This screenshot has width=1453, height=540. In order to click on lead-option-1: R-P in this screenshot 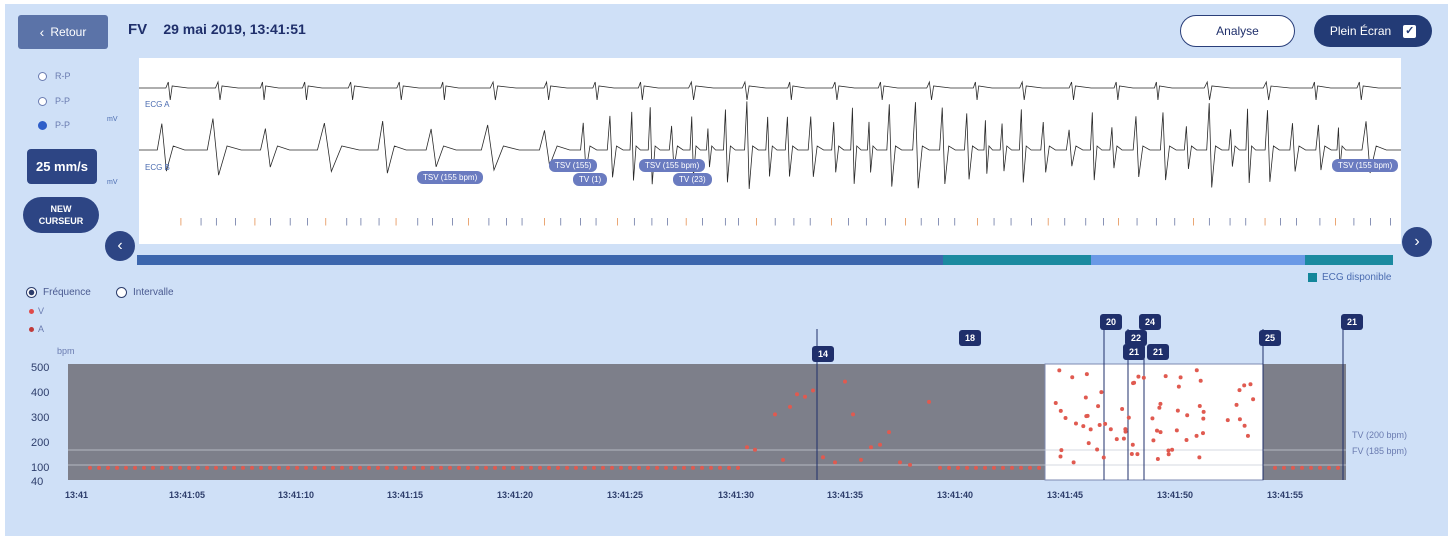, I will do `click(54, 76)`.